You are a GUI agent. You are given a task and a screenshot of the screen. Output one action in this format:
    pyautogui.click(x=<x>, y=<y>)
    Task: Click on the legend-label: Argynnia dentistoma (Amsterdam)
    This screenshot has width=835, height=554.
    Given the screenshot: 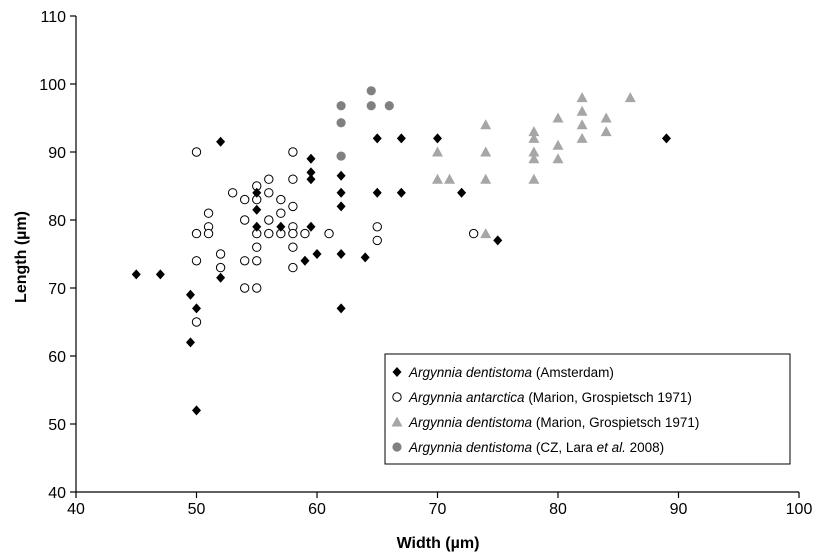 What is the action you would take?
    pyautogui.click(x=511, y=372)
    